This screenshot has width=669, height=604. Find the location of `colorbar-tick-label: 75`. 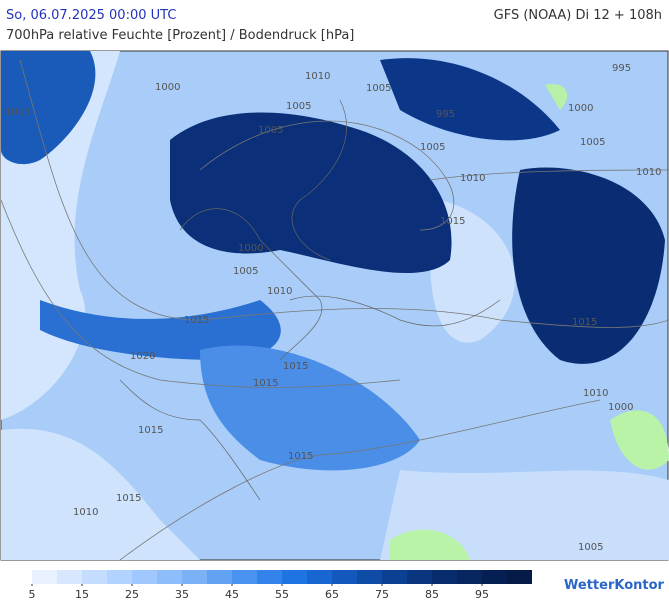

colorbar-tick-label: 75 is located at coordinates (382, 594).